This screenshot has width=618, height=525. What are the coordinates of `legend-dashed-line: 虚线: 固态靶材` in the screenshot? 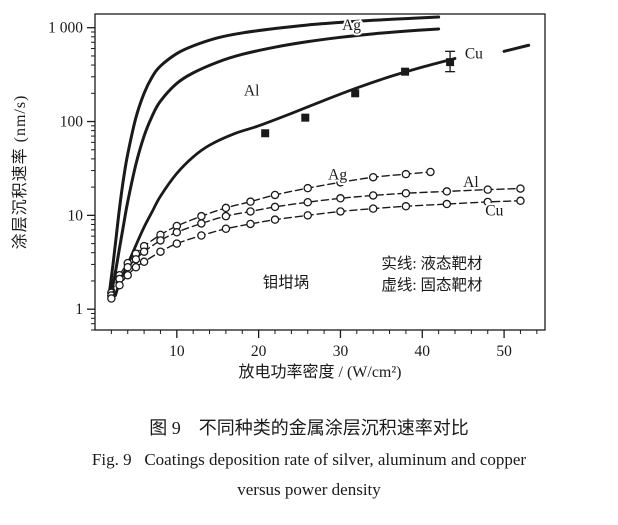 It's located at (431, 285).